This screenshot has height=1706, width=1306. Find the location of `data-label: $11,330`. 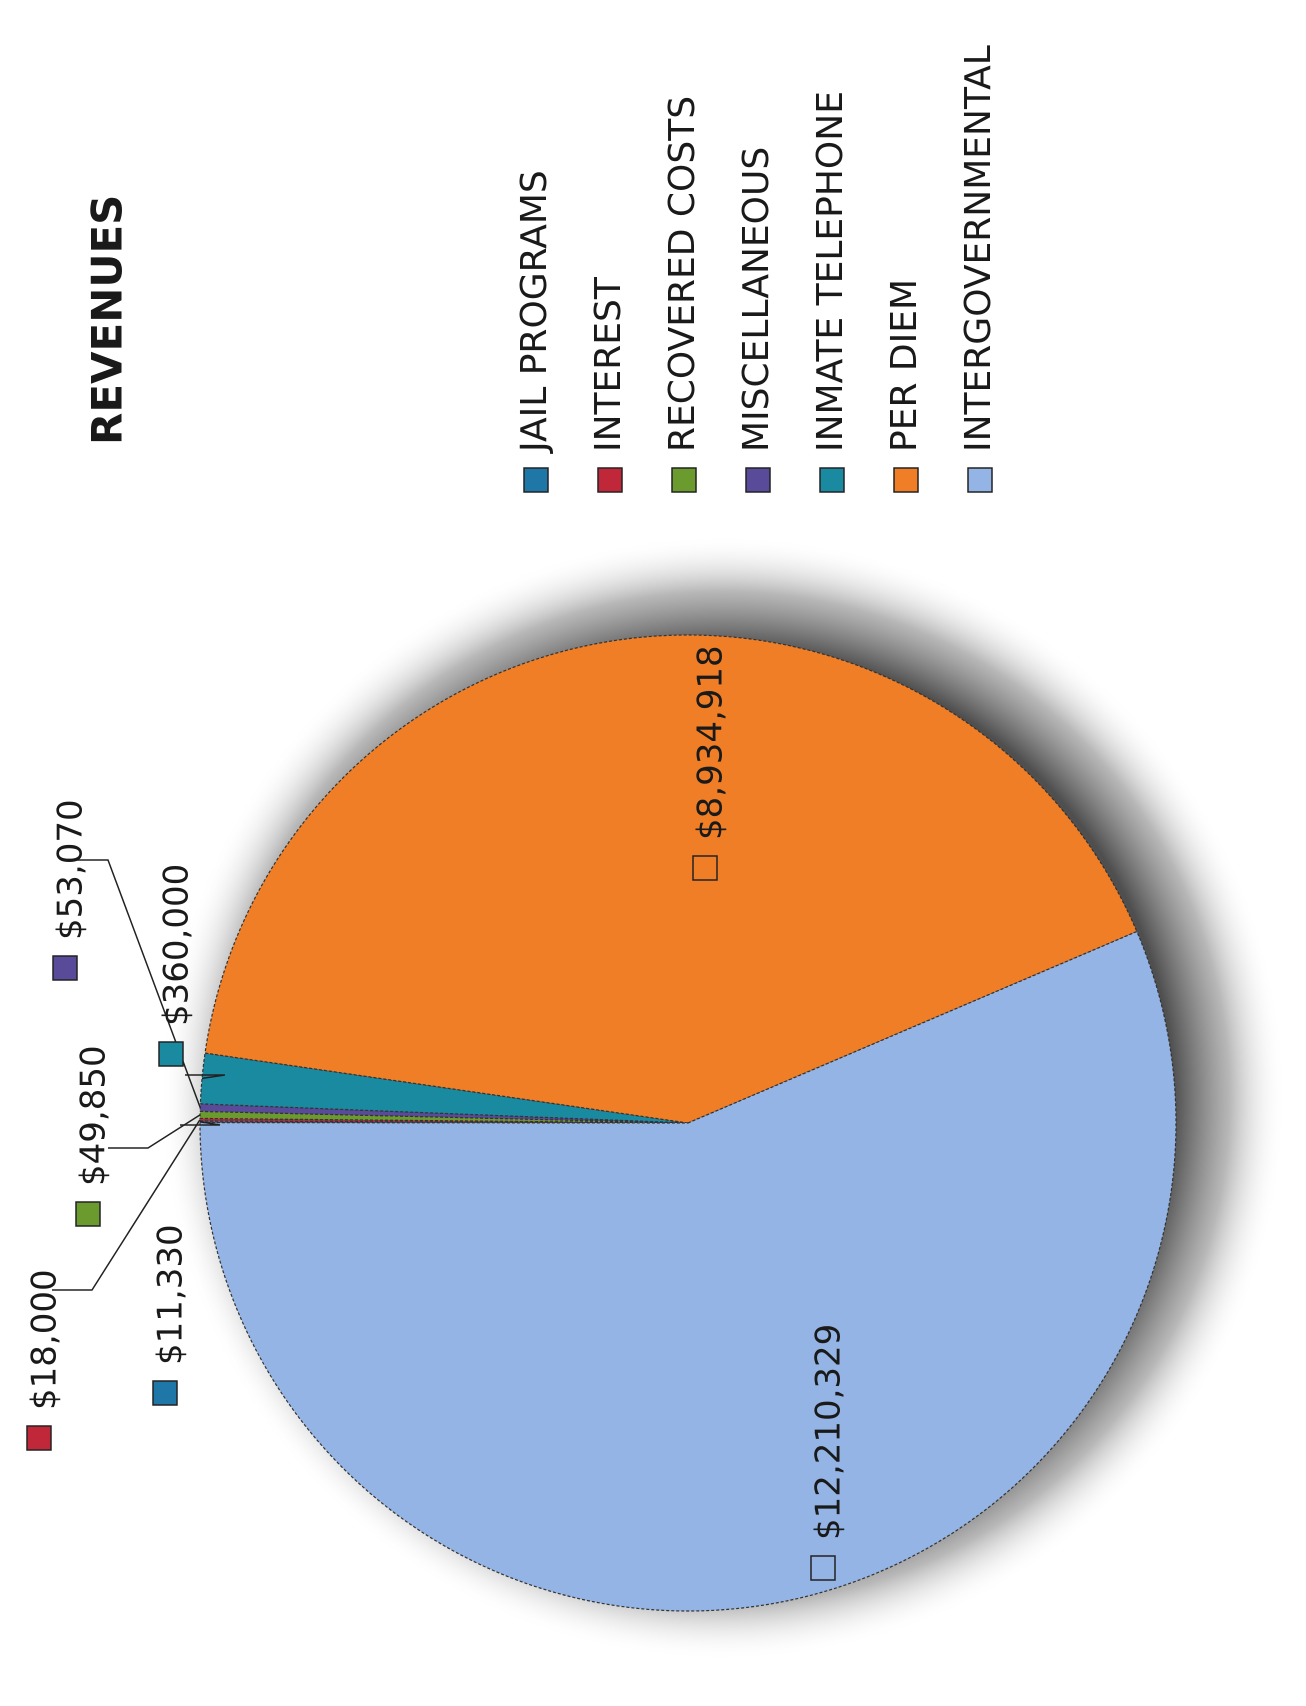

data-label: $11,330 is located at coordinates (171, 1294).